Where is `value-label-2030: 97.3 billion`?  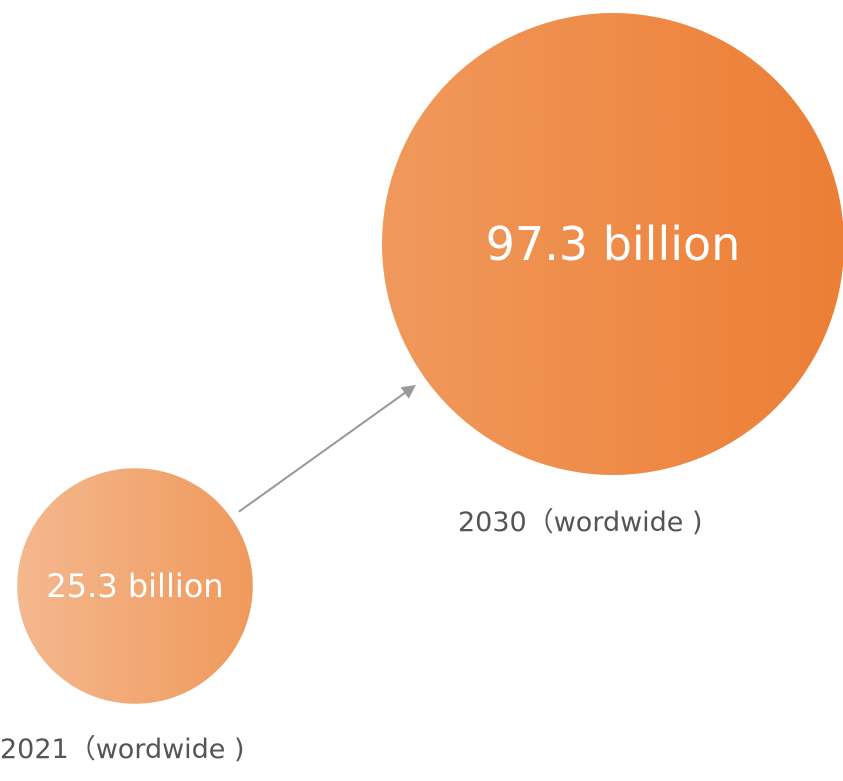 value-label-2030: 97.3 billion is located at coordinates (613, 244).